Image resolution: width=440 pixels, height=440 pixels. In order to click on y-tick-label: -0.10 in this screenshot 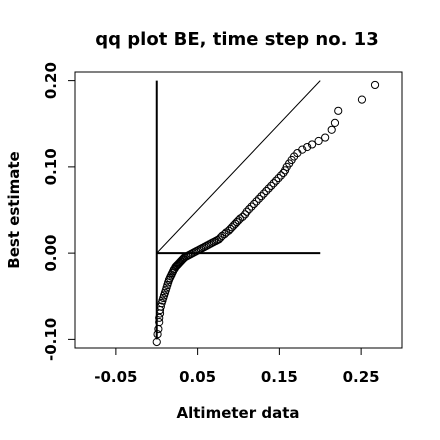, I will do `click(51, 339)`.